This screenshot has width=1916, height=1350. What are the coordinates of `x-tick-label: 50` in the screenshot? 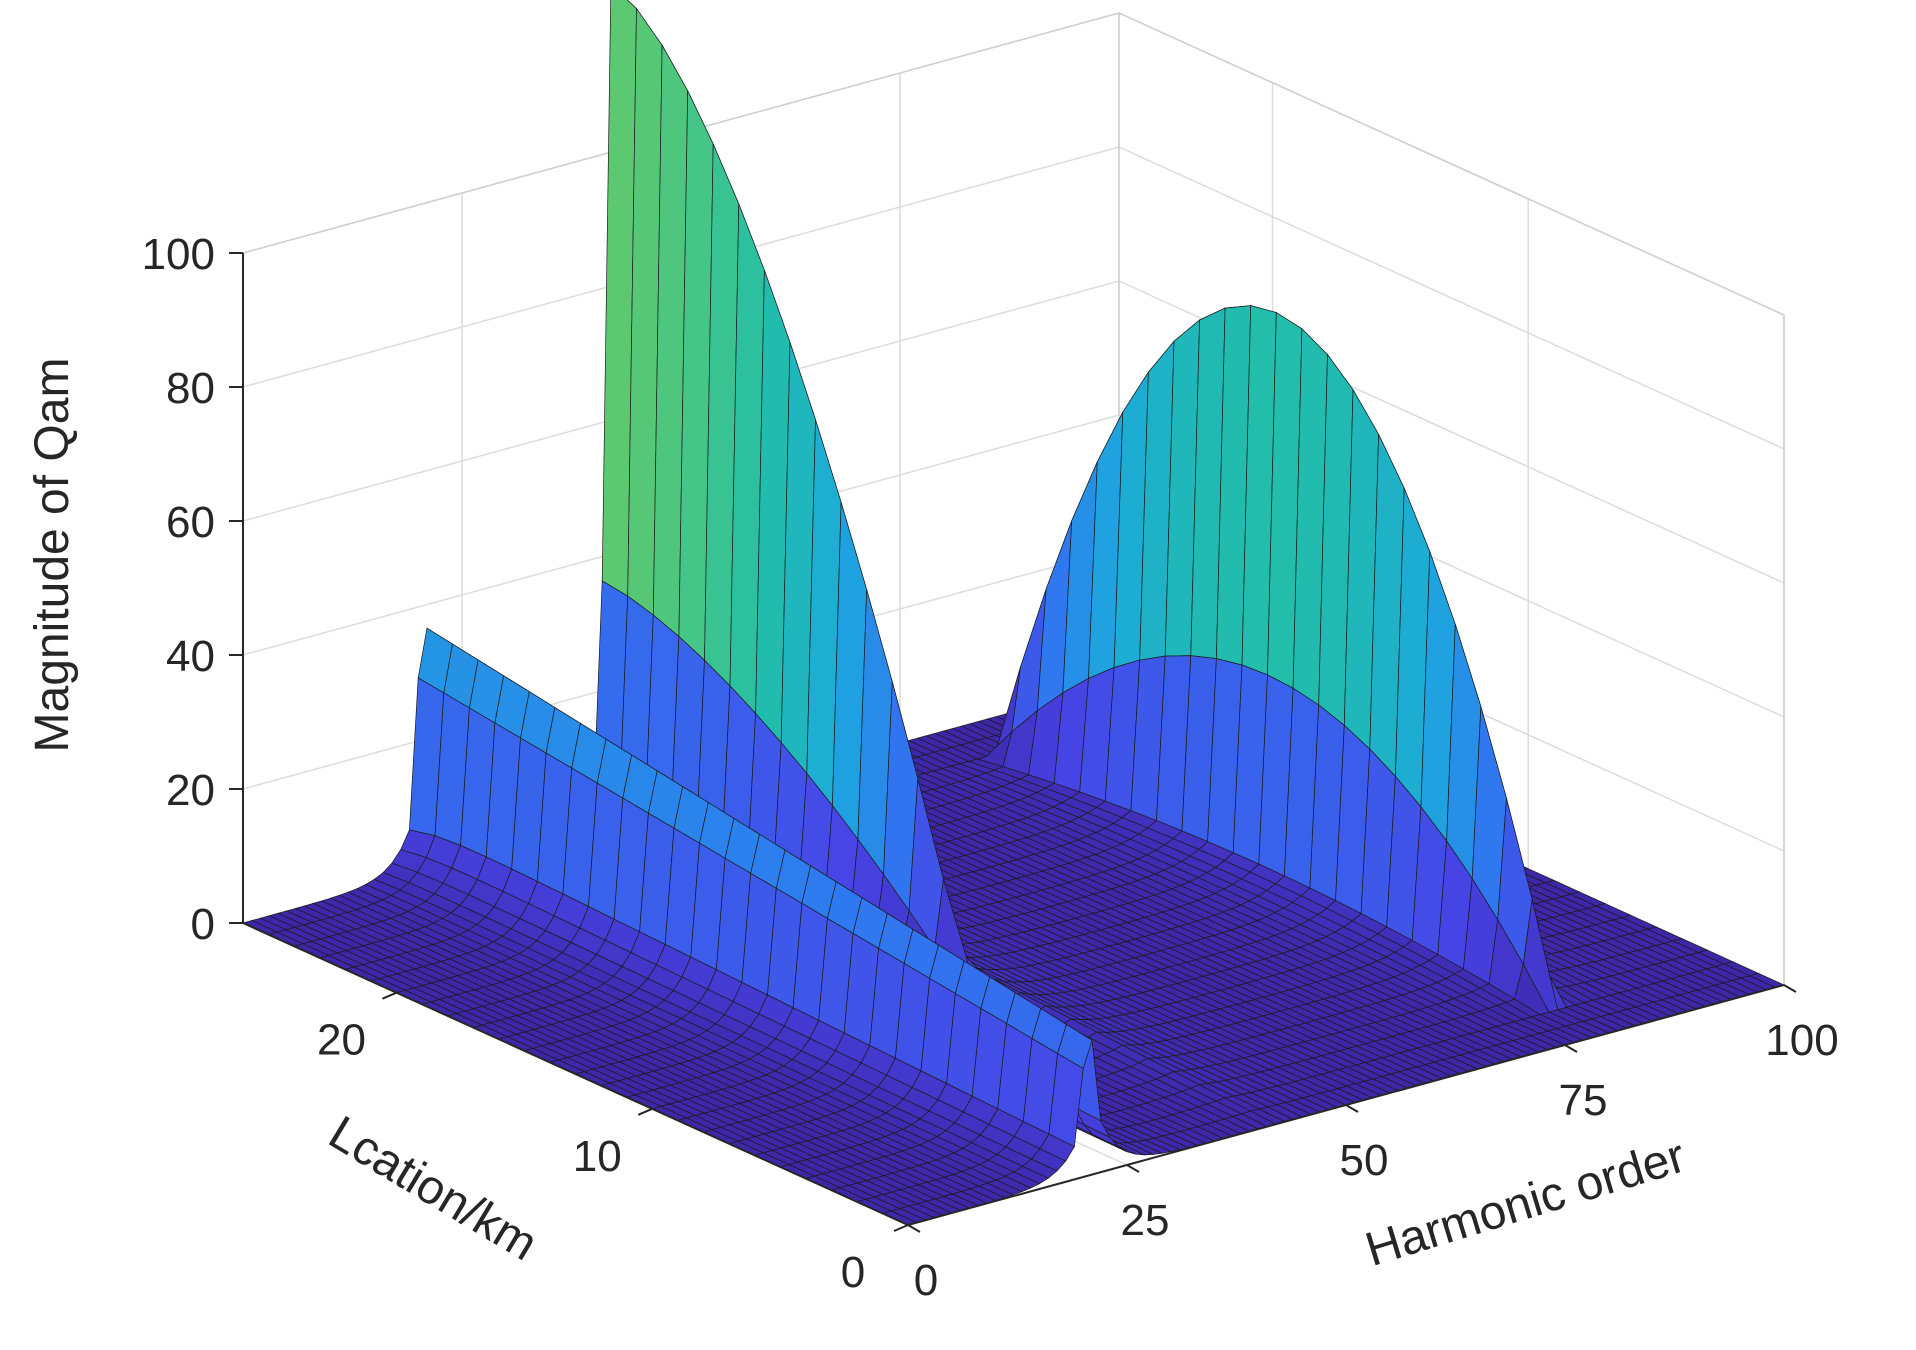 It's located at (1364, 1160).